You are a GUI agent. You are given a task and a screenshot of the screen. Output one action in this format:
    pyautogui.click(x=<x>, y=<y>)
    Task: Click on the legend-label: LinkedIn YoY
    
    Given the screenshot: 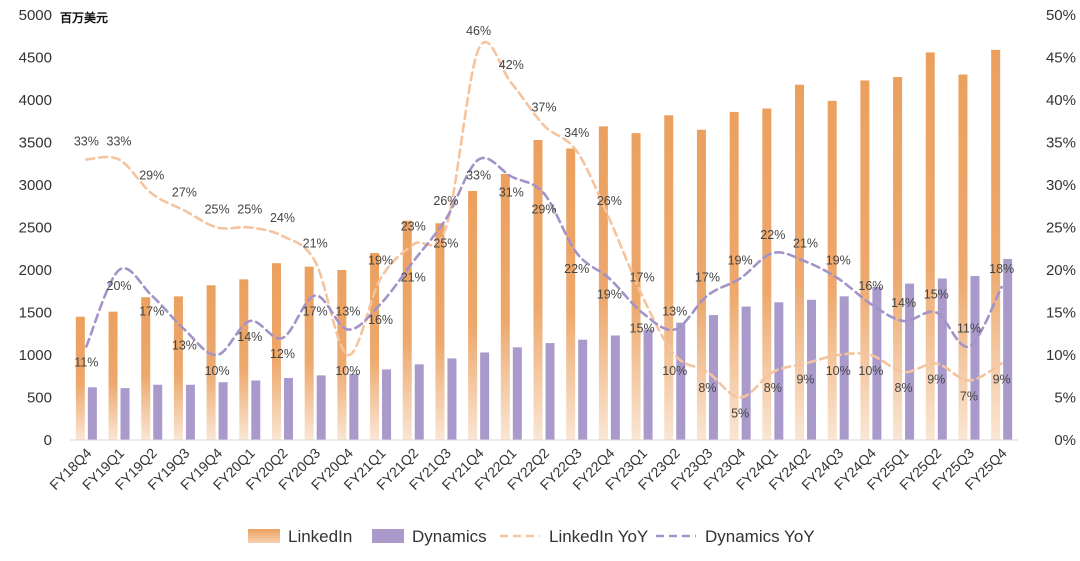 What is the action you would take?
    pyautogui.click(x=598, y=536)
    